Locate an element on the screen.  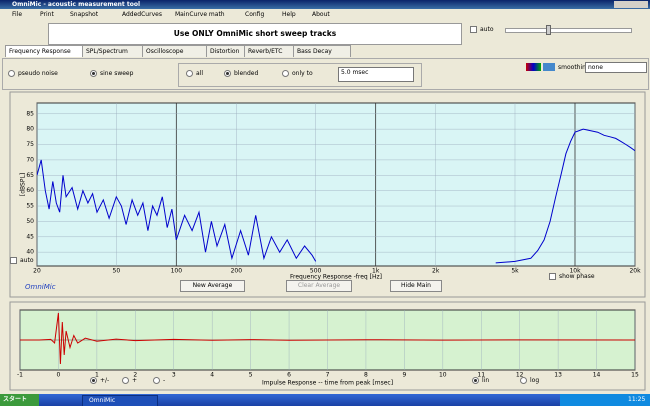
slider-thumb is located at coordinates (548, 30).